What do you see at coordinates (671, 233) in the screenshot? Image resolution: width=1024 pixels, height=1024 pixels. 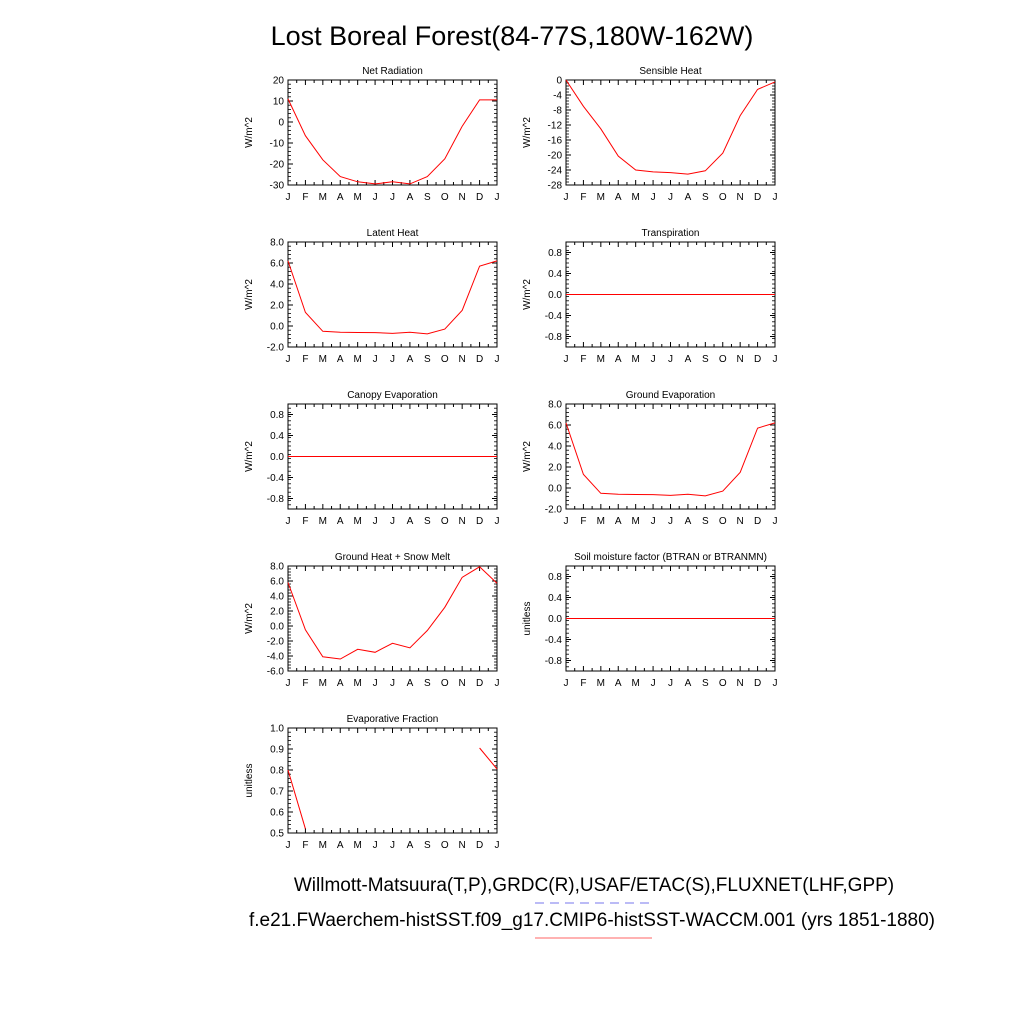 I see `panel-title: Transpiration` at bounding box center [671, 233].